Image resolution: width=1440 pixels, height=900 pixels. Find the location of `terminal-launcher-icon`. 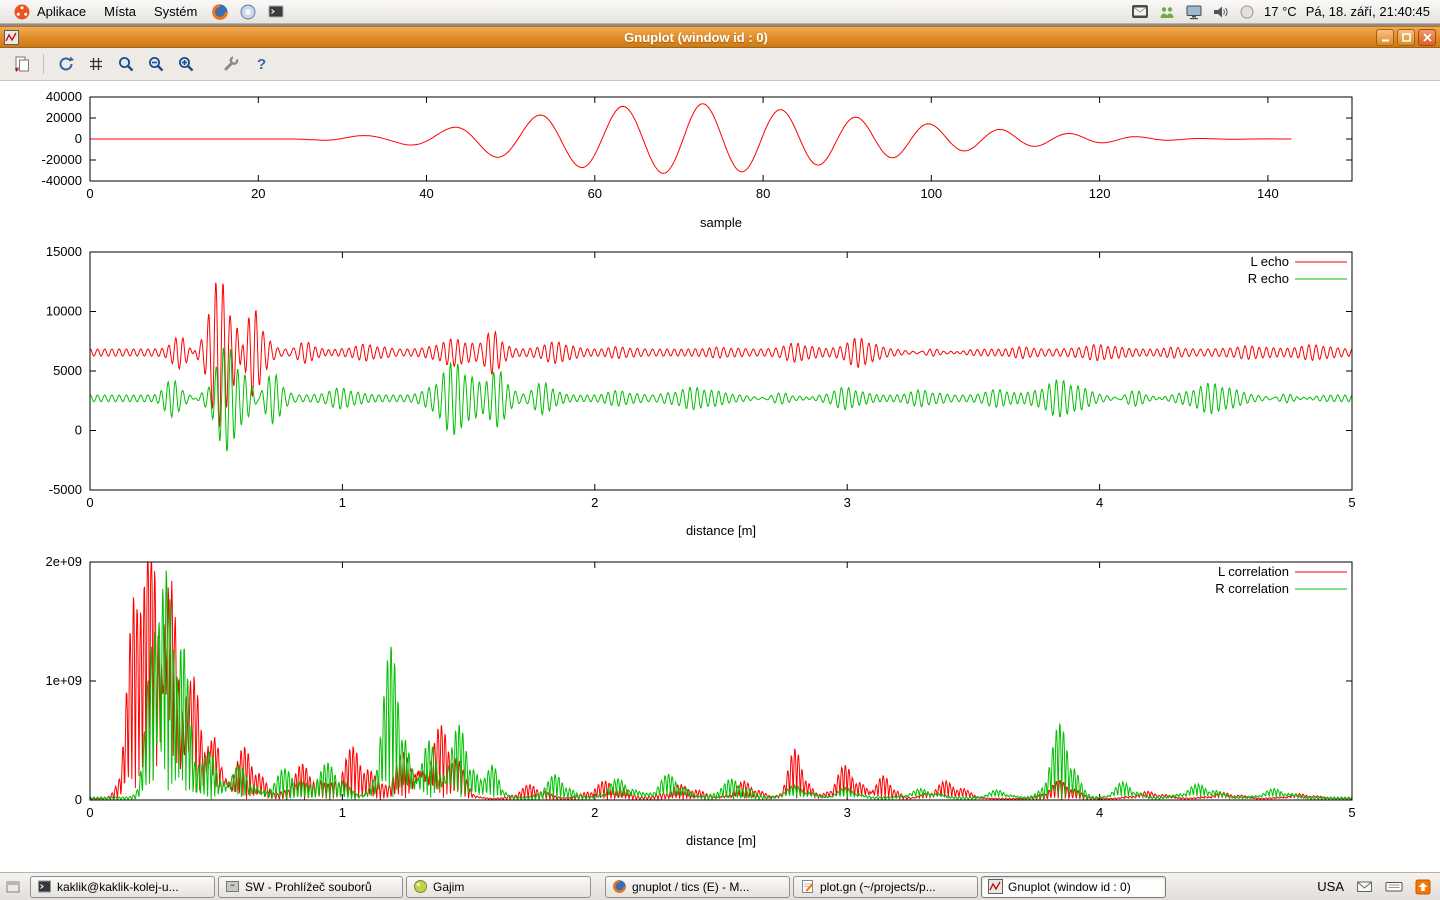

terminal-launcher-icon is located at coordinates (276, 12).